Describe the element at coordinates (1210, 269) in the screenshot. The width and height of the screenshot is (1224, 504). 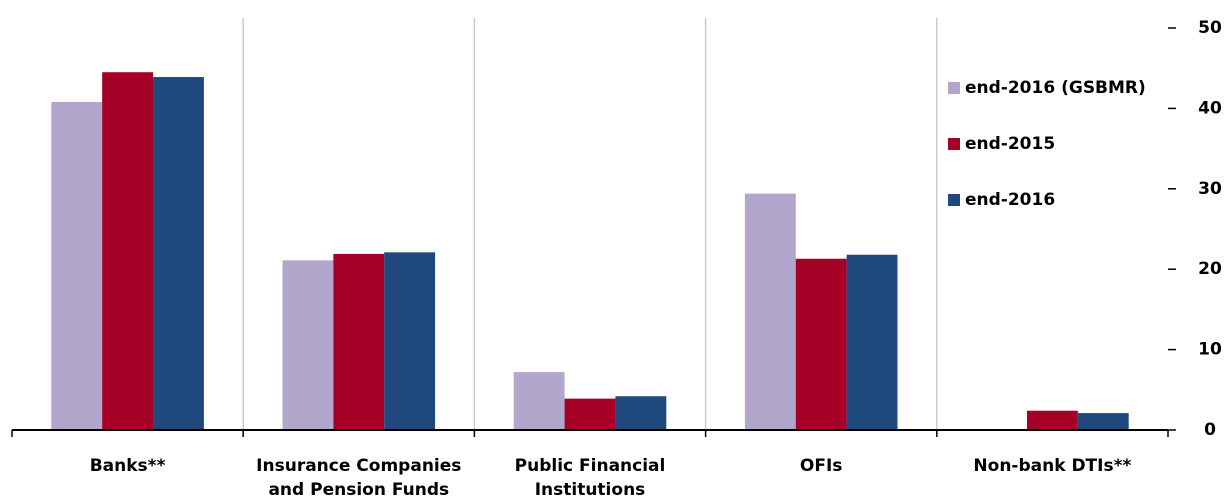
I see `y-tick-label: 20` at that location.